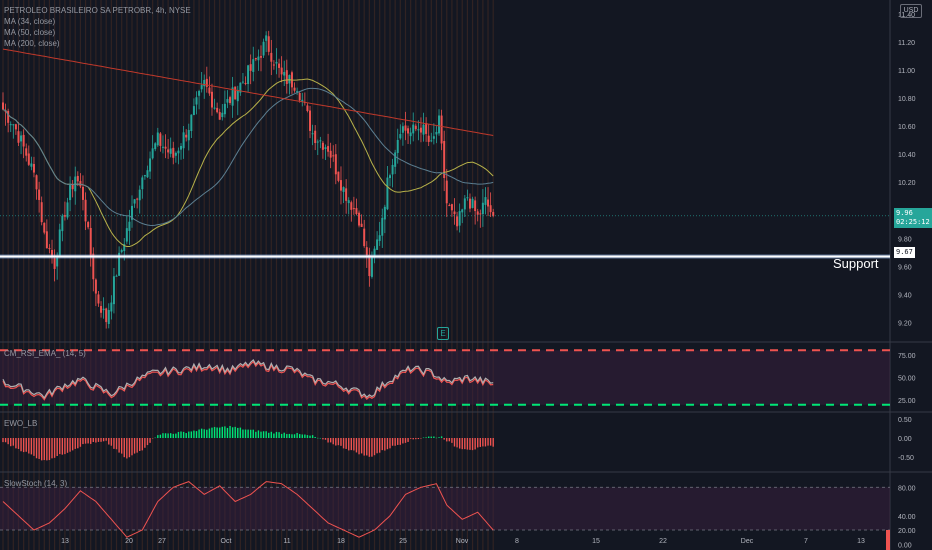  What do you see at coordinates (906, 43) in the screenshot?
I see `price-tick-label: 11.20` at bounding box center [906, 43].